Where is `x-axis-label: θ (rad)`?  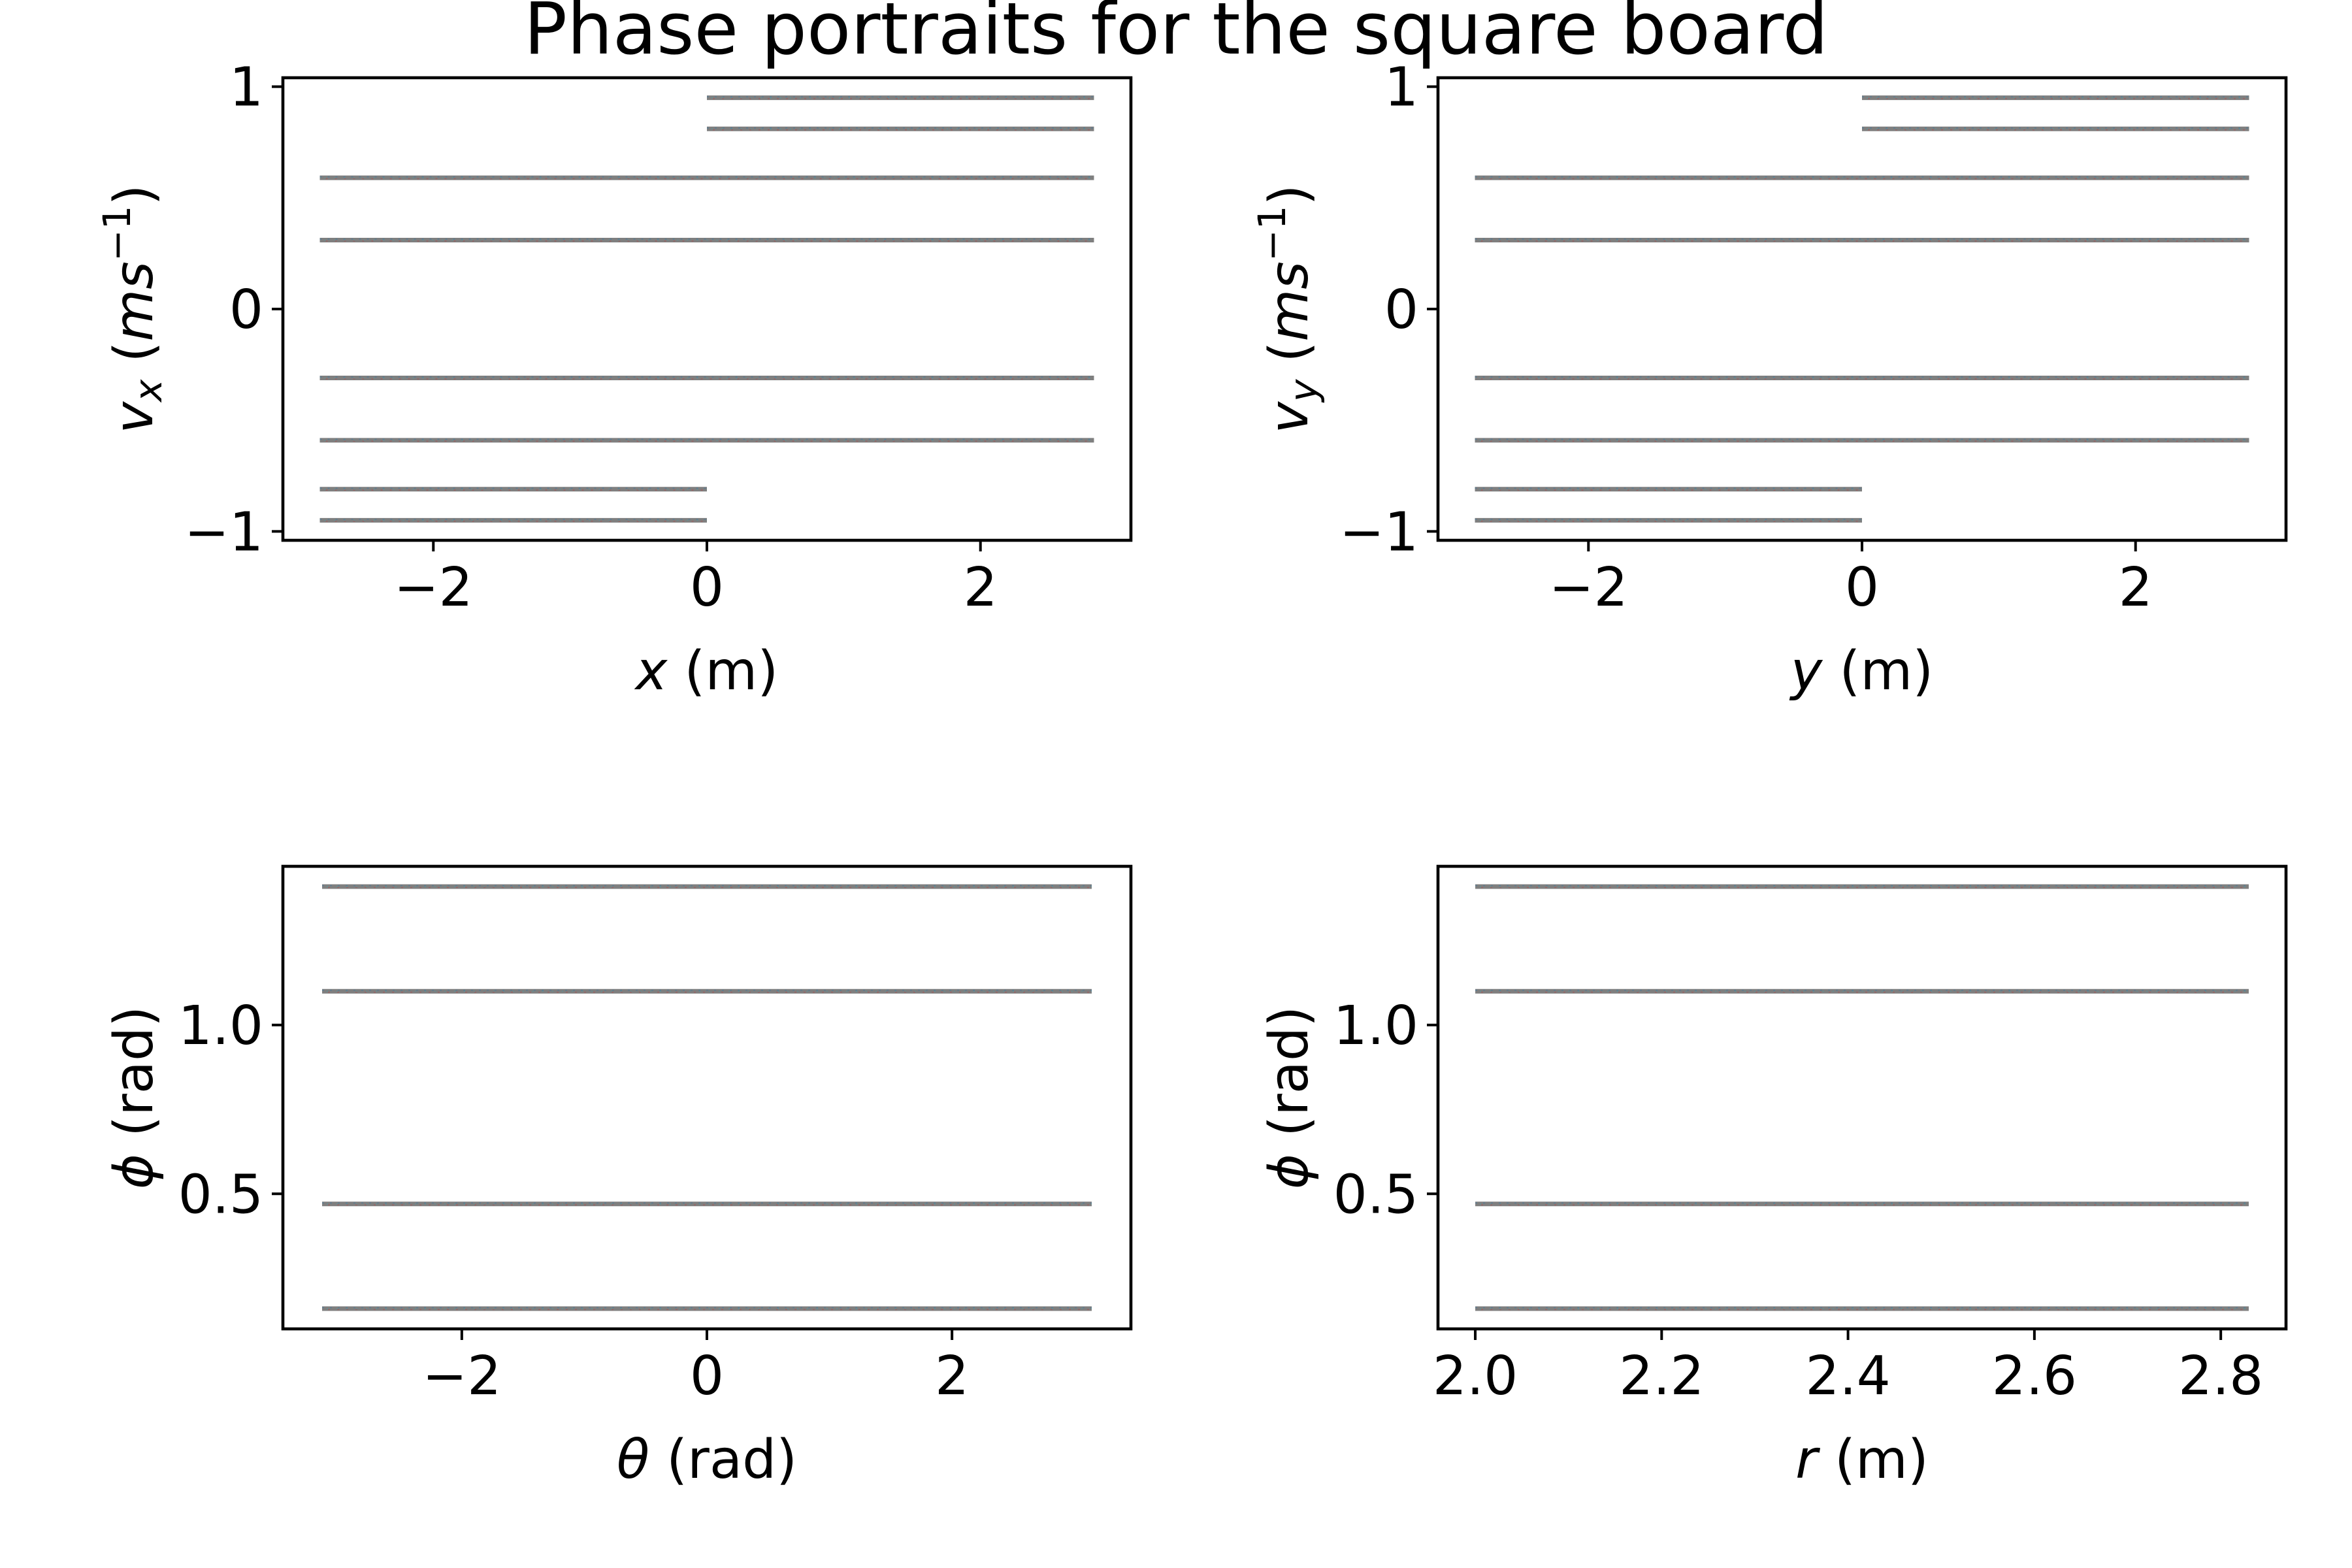
x-axis-label: θ (rad) is located at coordinates (707, 1460).